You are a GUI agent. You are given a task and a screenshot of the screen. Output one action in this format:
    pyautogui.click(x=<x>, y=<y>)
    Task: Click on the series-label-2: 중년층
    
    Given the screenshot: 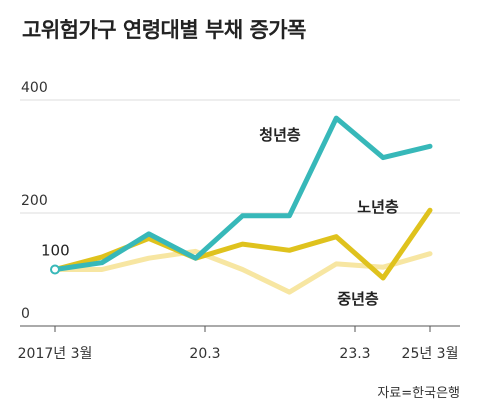 What is the action you would take?
    pyautogui.click(x=358, y=299)
    